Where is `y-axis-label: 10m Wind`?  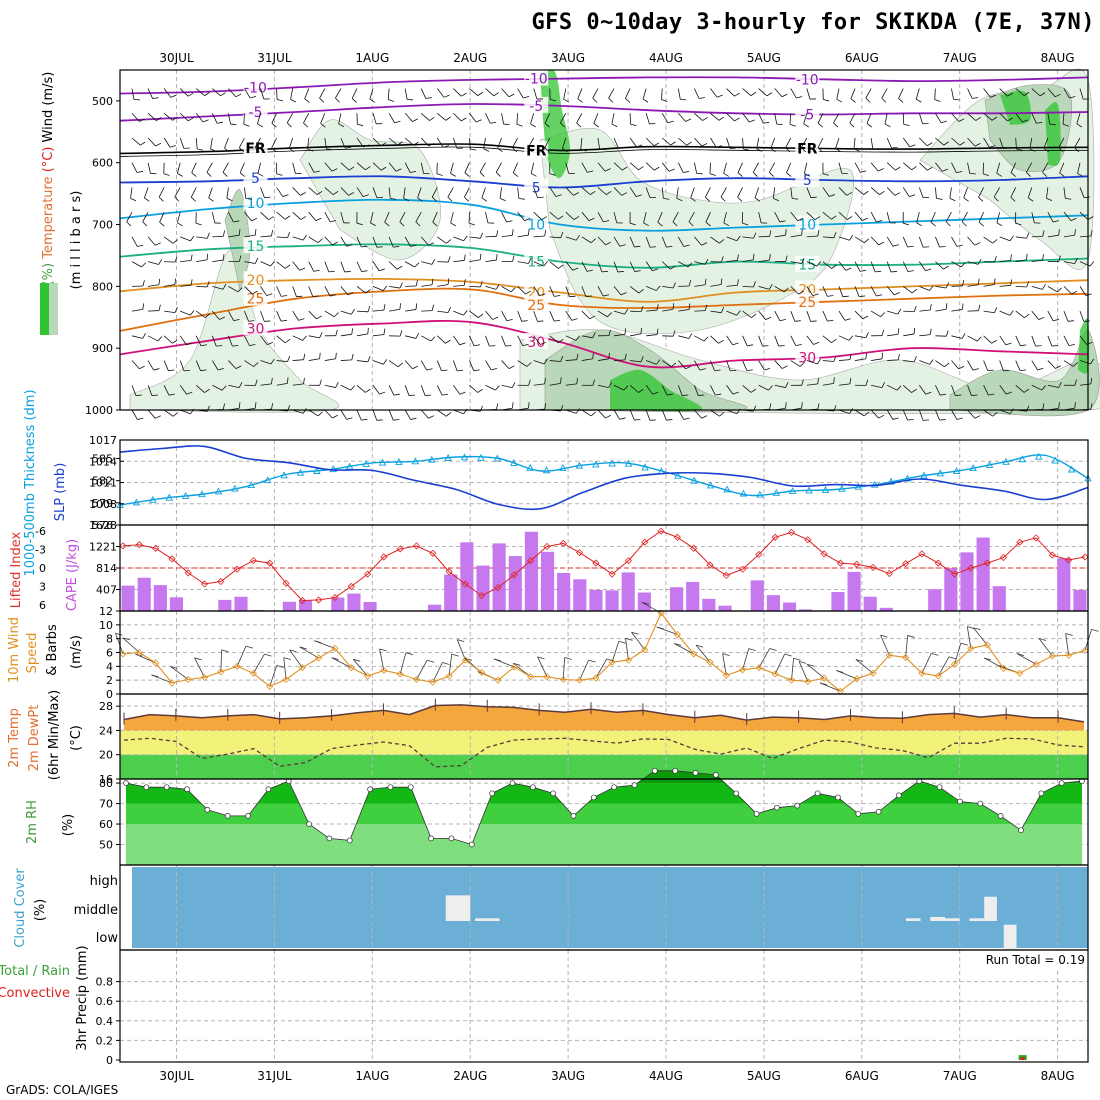 y-axis-label: 10m Wind is located at coordinates (14, 650).